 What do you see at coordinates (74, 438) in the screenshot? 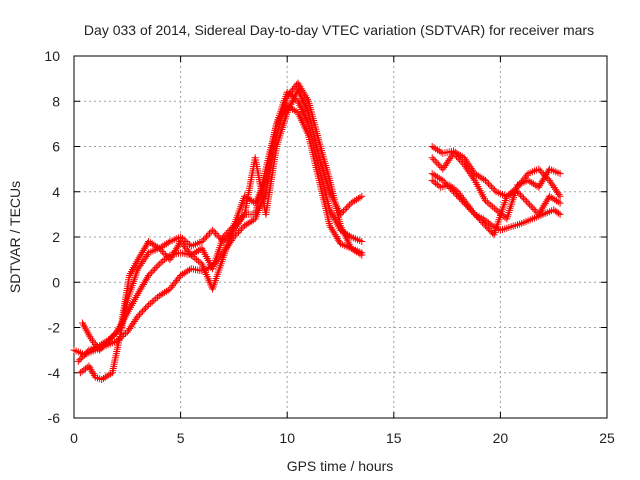
I see `x-tick-label: 0` at bounding box center [74, 438].